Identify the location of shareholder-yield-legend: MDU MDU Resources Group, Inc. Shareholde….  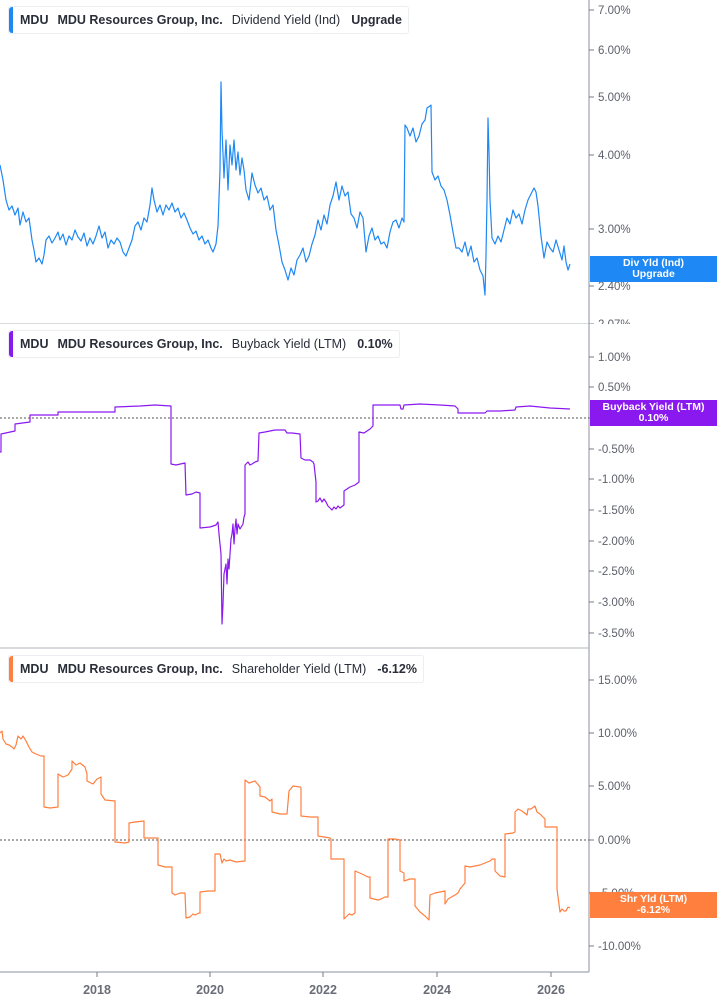
(216, 669).